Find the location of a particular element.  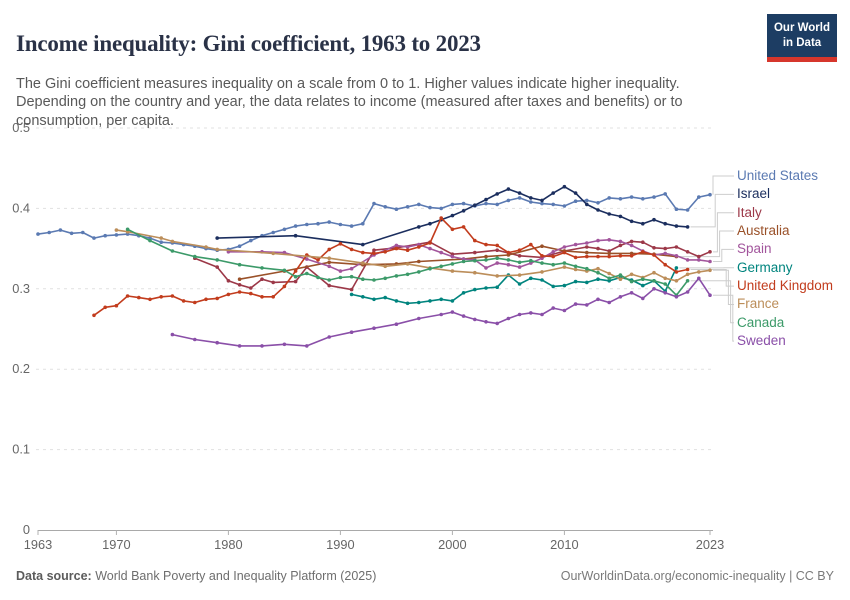

series-line-italy is located at coordinates (452, 265).